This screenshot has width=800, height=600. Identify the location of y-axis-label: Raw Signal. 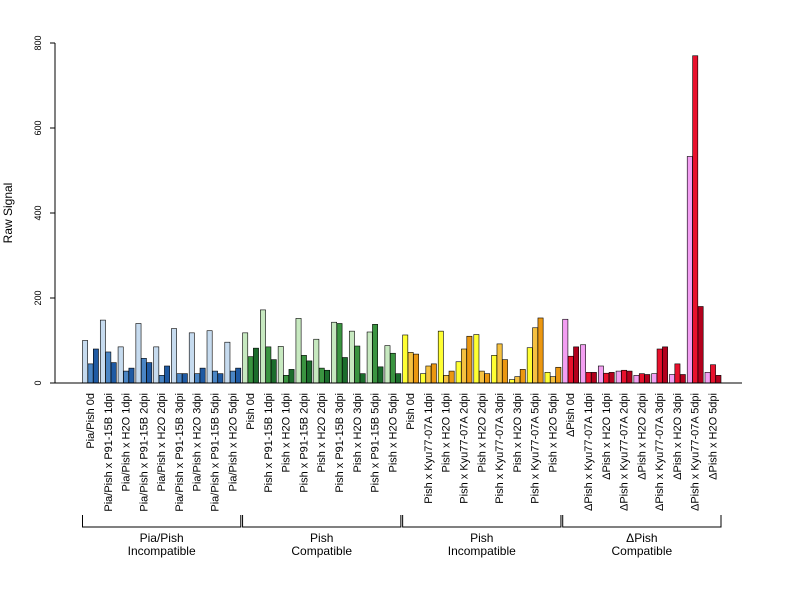
(8, 213).